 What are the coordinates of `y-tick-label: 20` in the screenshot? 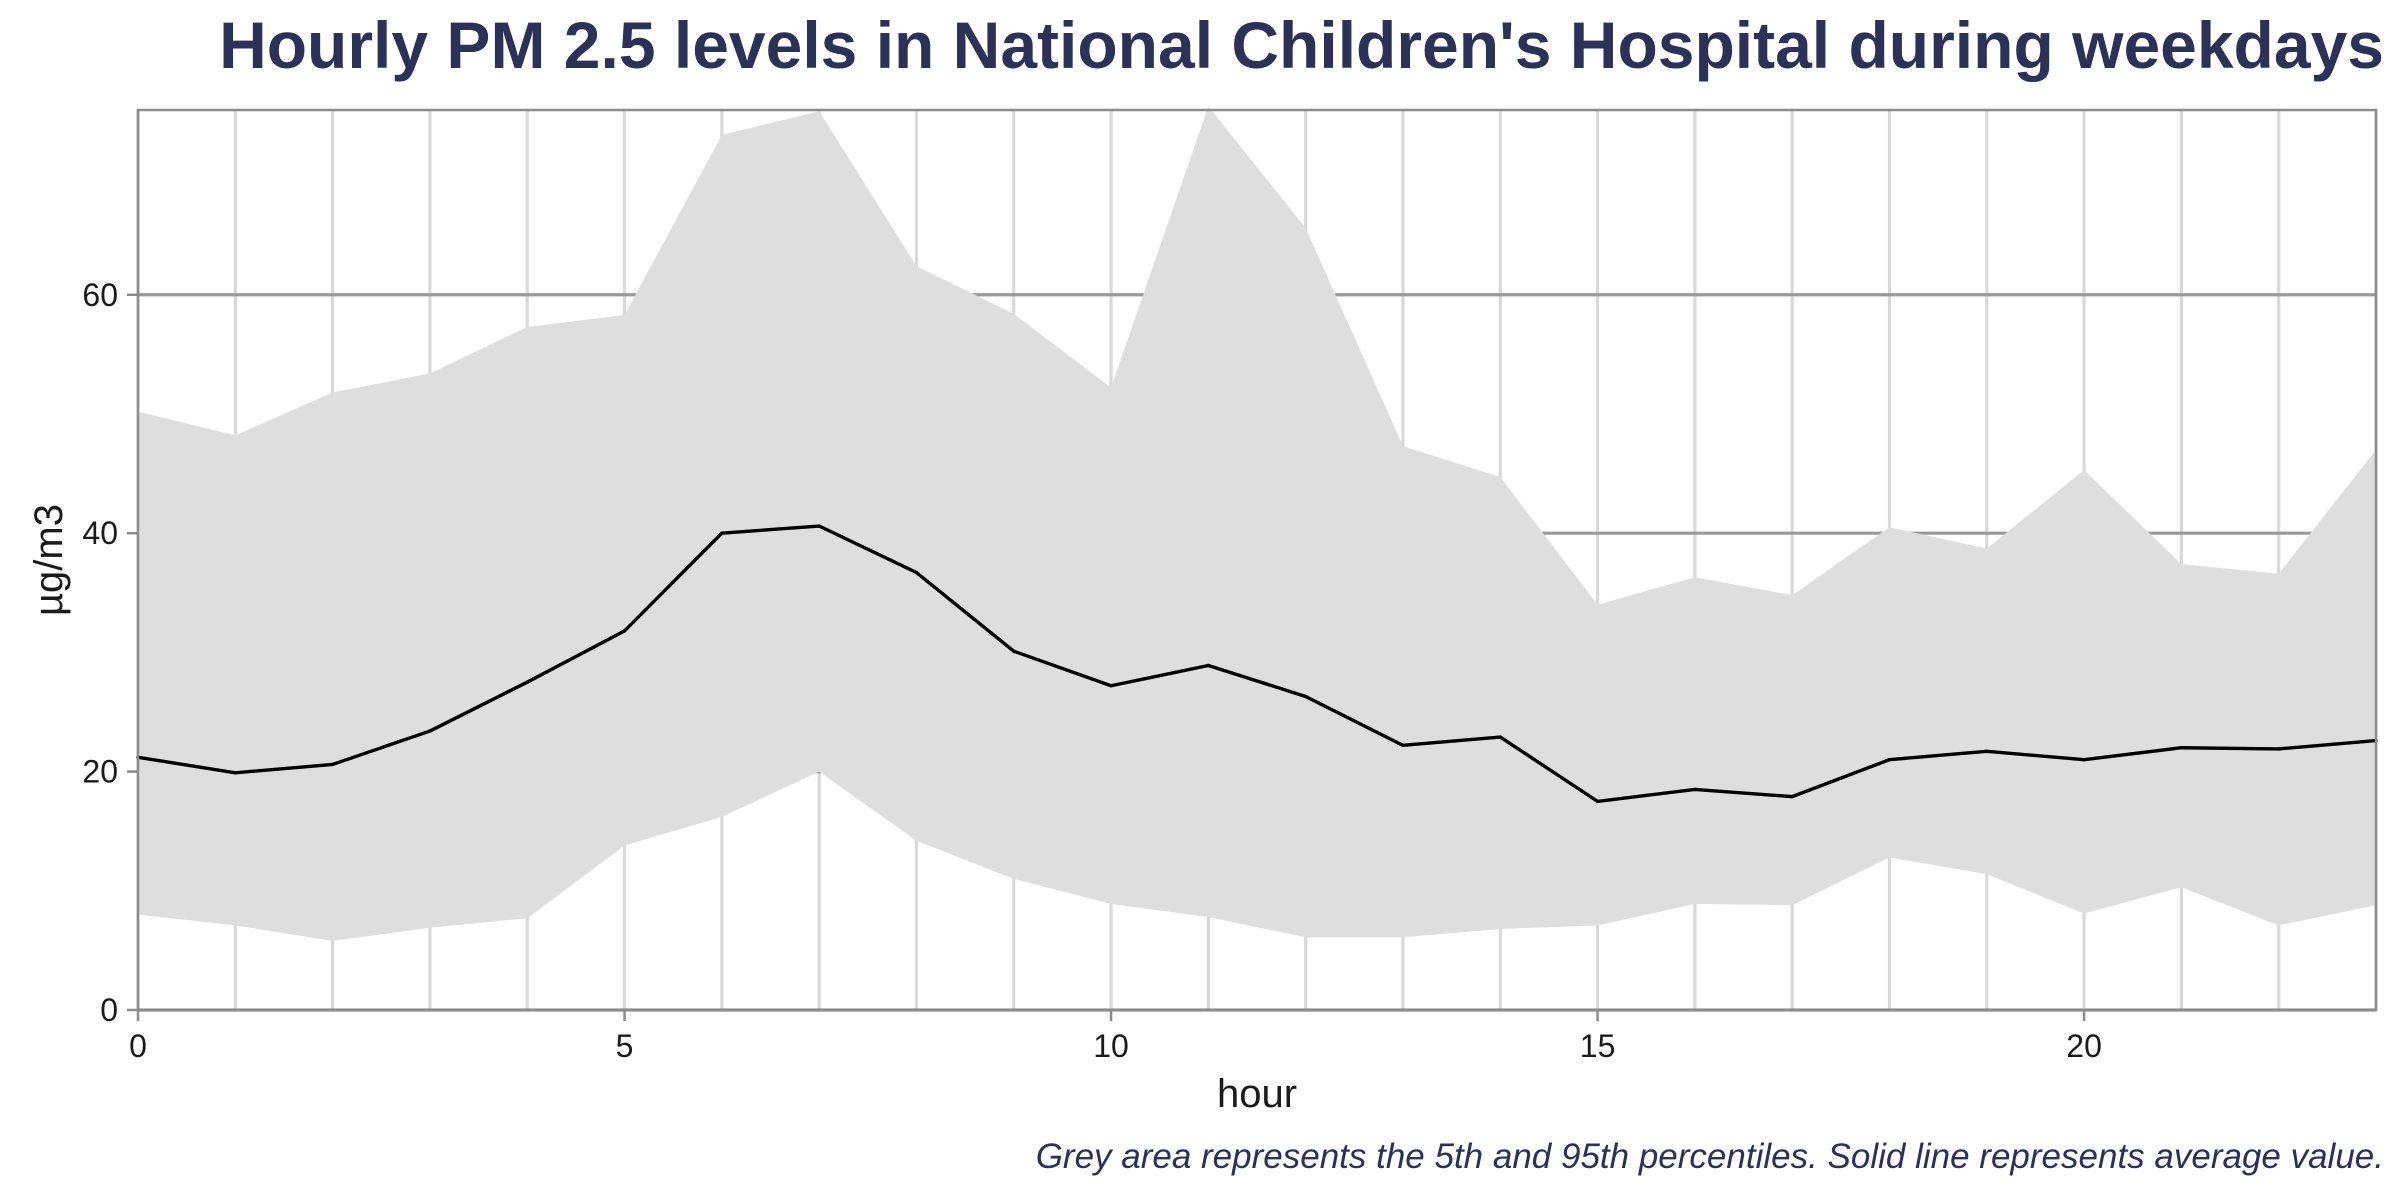 It's located at (100, 772).